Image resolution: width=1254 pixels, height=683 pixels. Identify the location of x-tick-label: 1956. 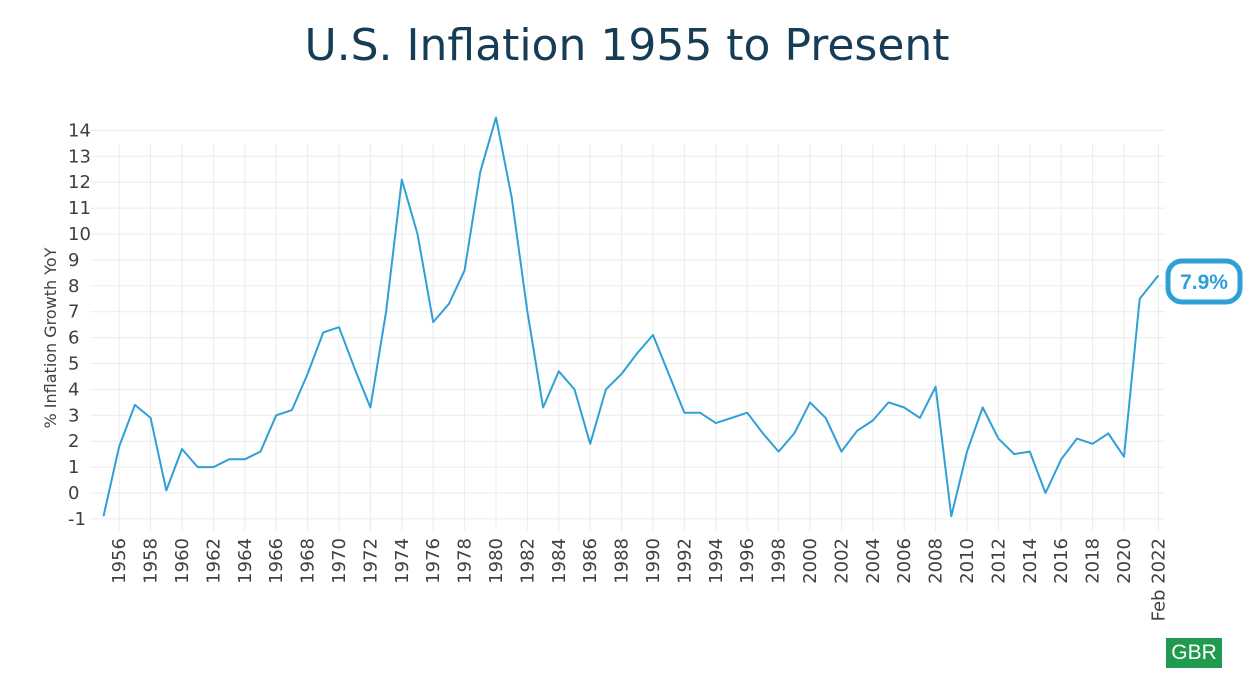
(119, 561).